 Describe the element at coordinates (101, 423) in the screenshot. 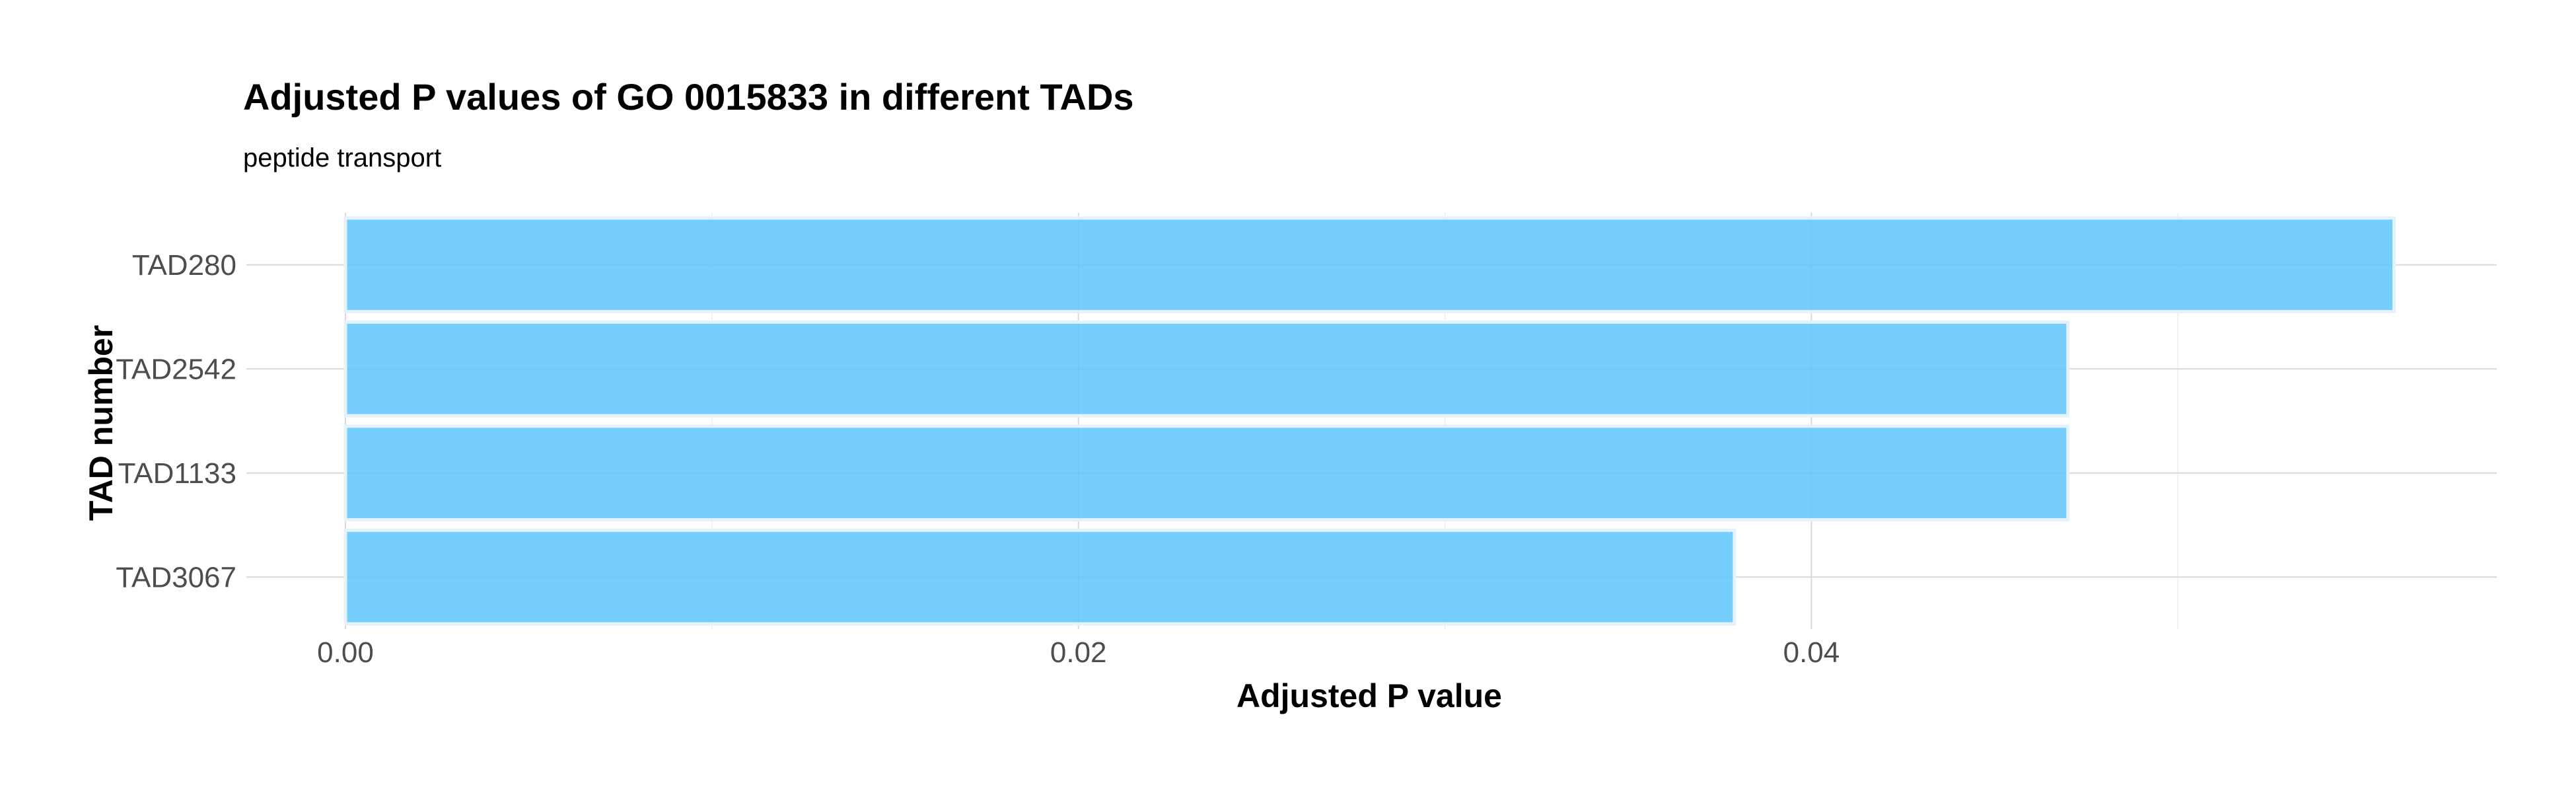

I see `y-axis-title: TAD number` at that location.